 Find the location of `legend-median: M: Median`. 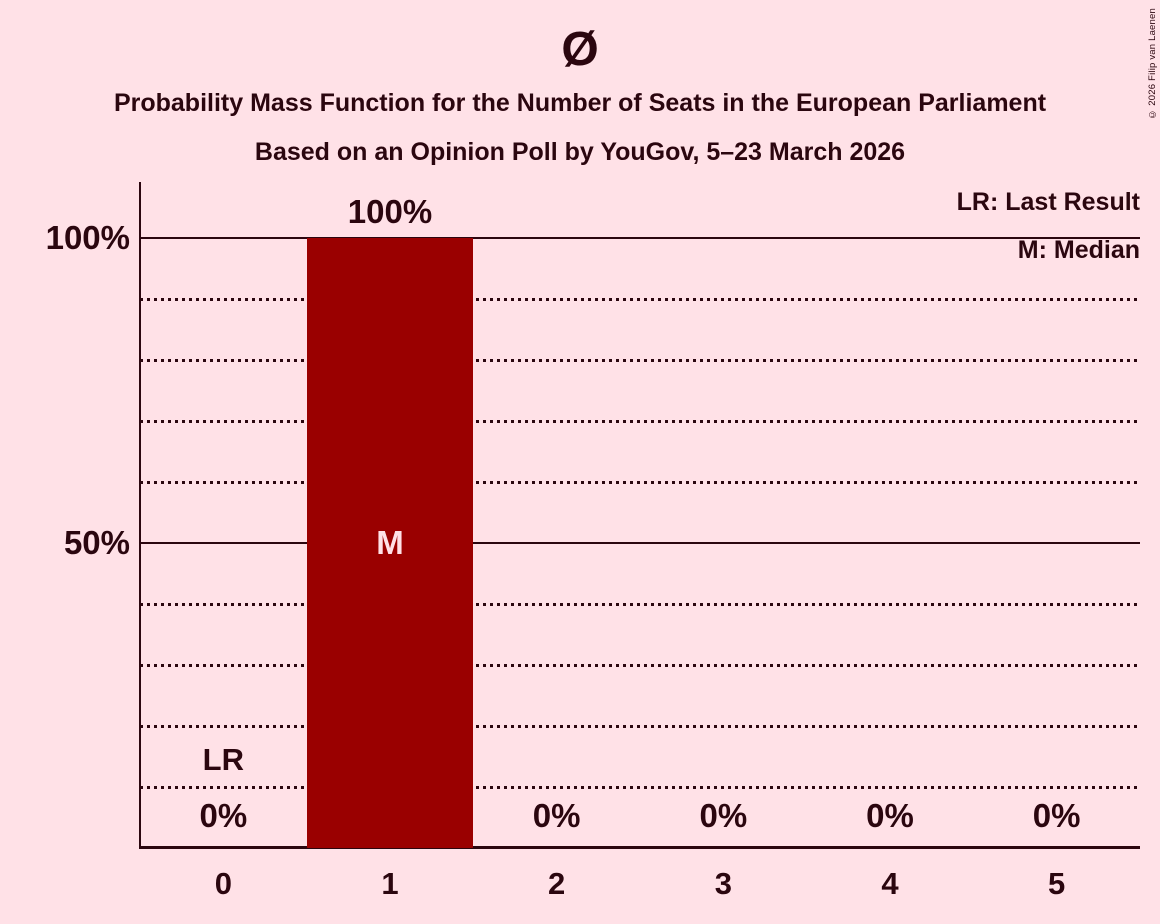

legend-median: M: Median is located at coordinates (1078, 250).